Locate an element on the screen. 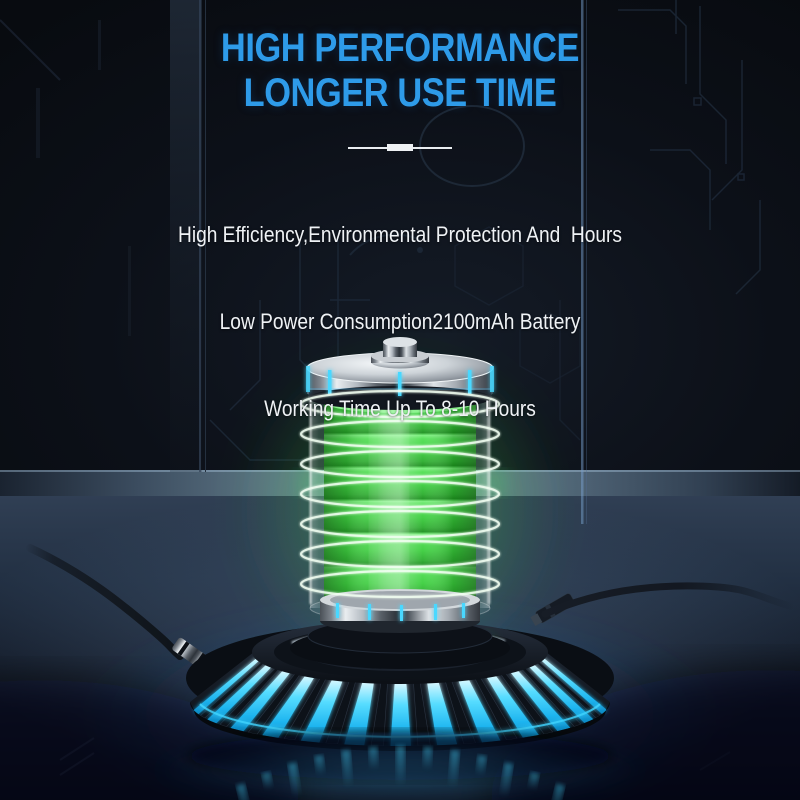 This screenshot has width=800, height=800. door-frame-right is located at coordinates (584, 262).